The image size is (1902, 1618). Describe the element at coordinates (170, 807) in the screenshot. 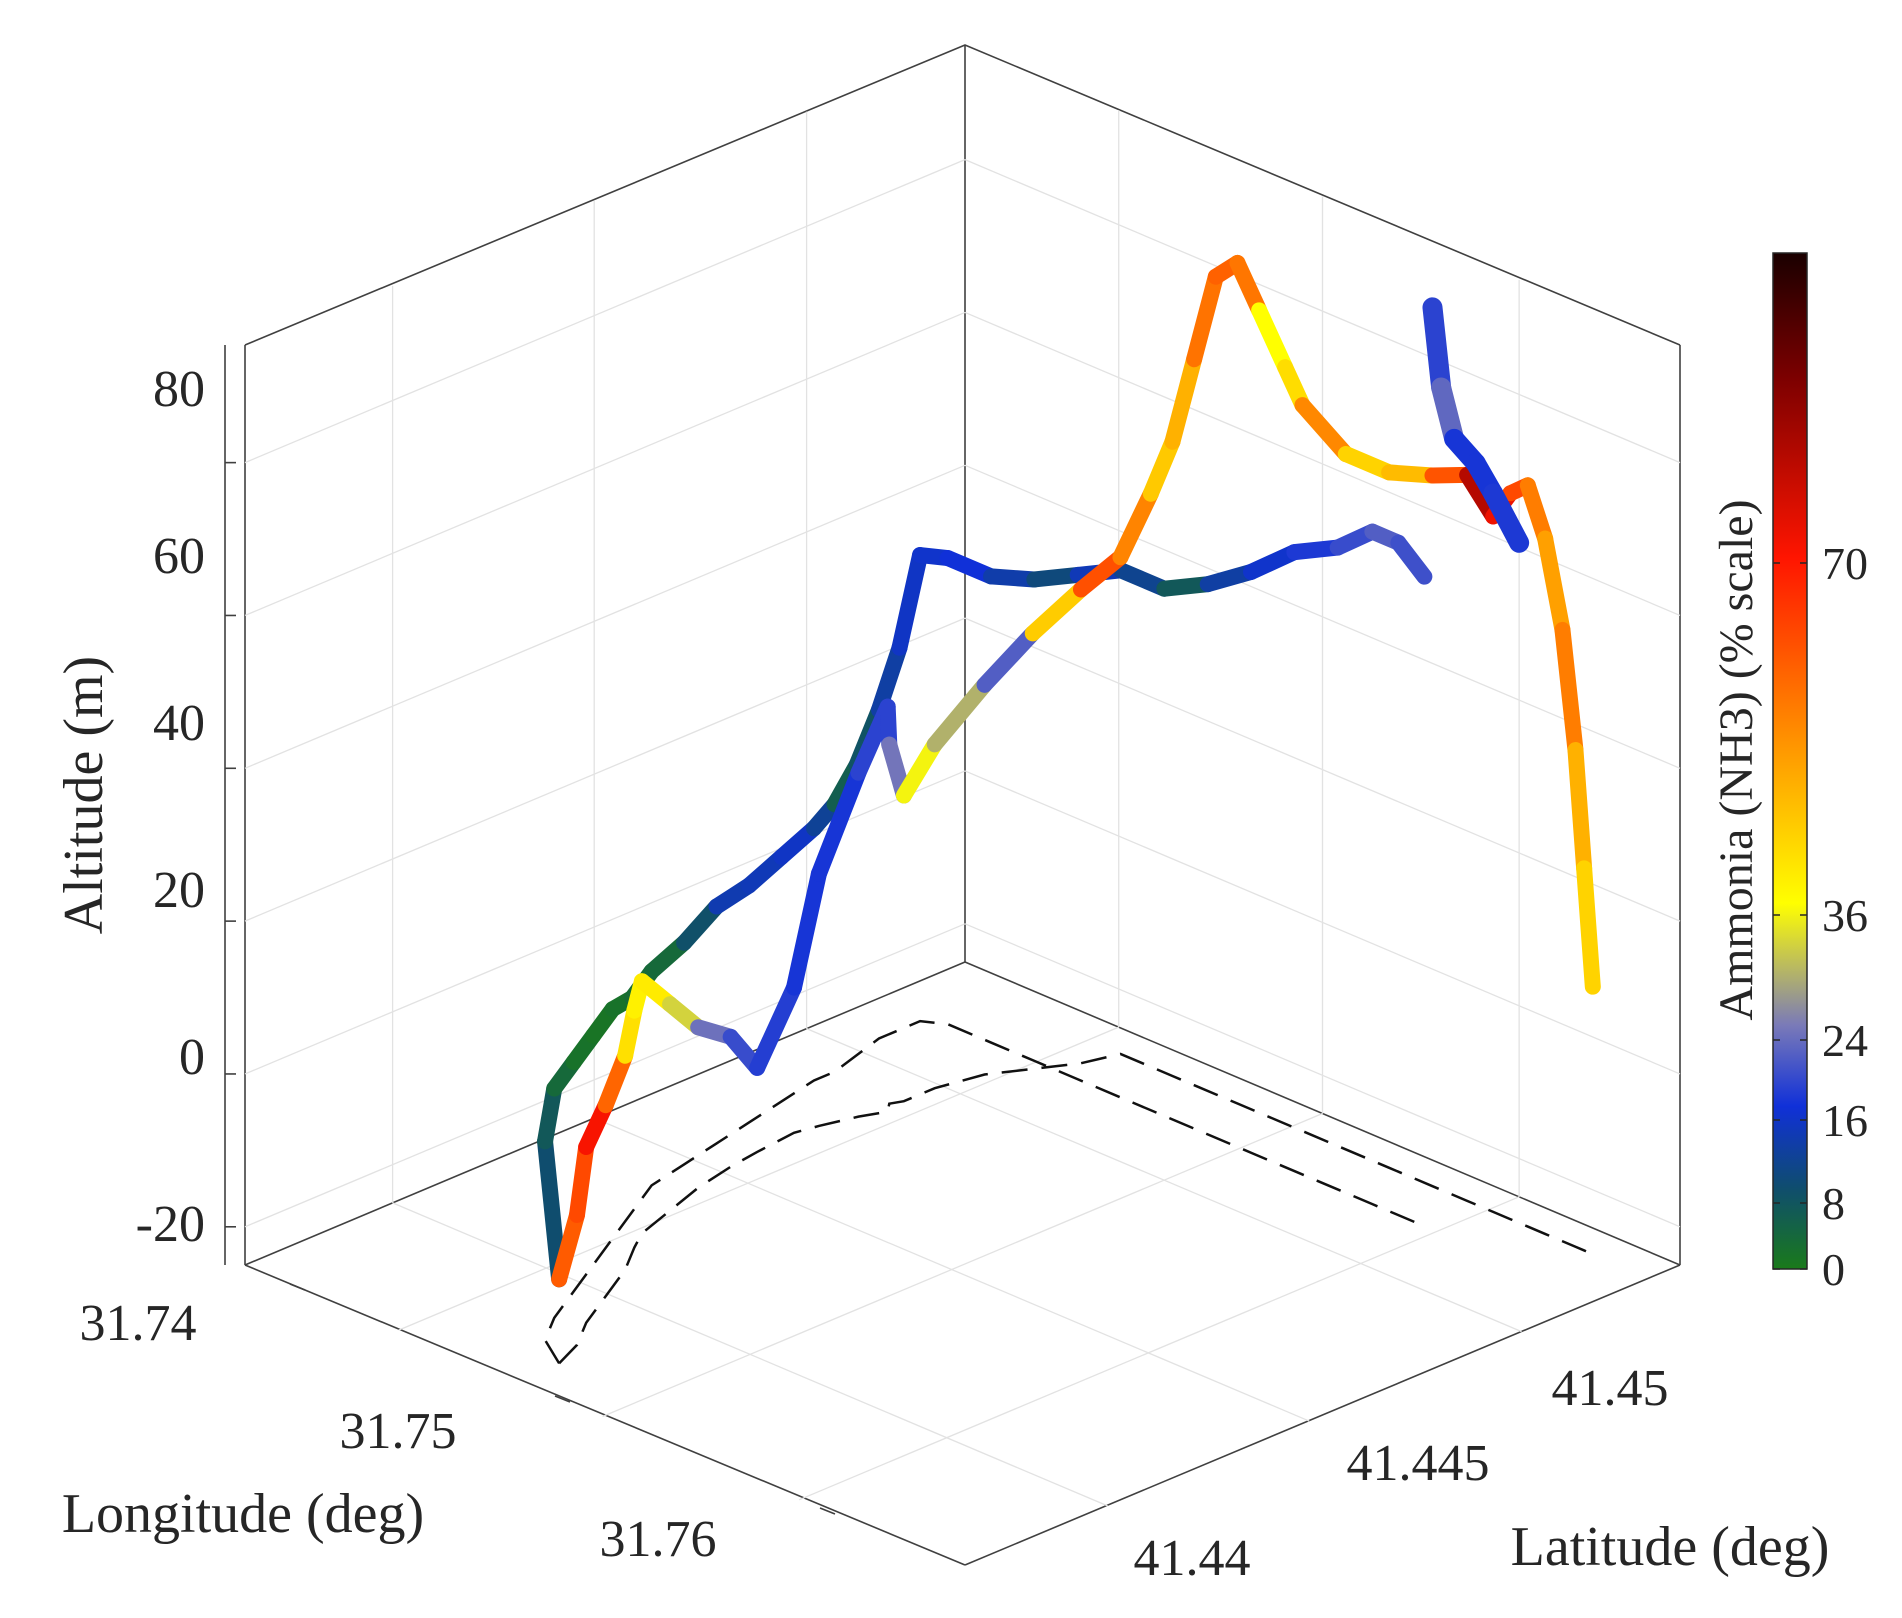

I see `z-axis-ticks: 80 60 40 20 0 -20` at that location.